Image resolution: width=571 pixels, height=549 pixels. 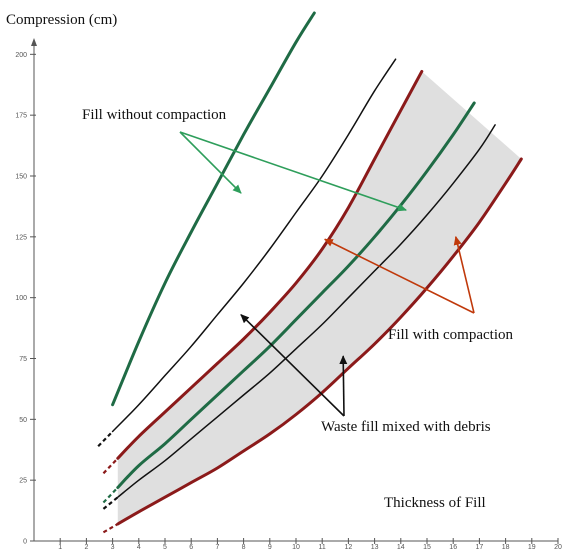 What do you see at coordinates (61, 20) in the screenshot?
I see `y-axis-label: Compression (cm)` at bounding box center [61, 20].